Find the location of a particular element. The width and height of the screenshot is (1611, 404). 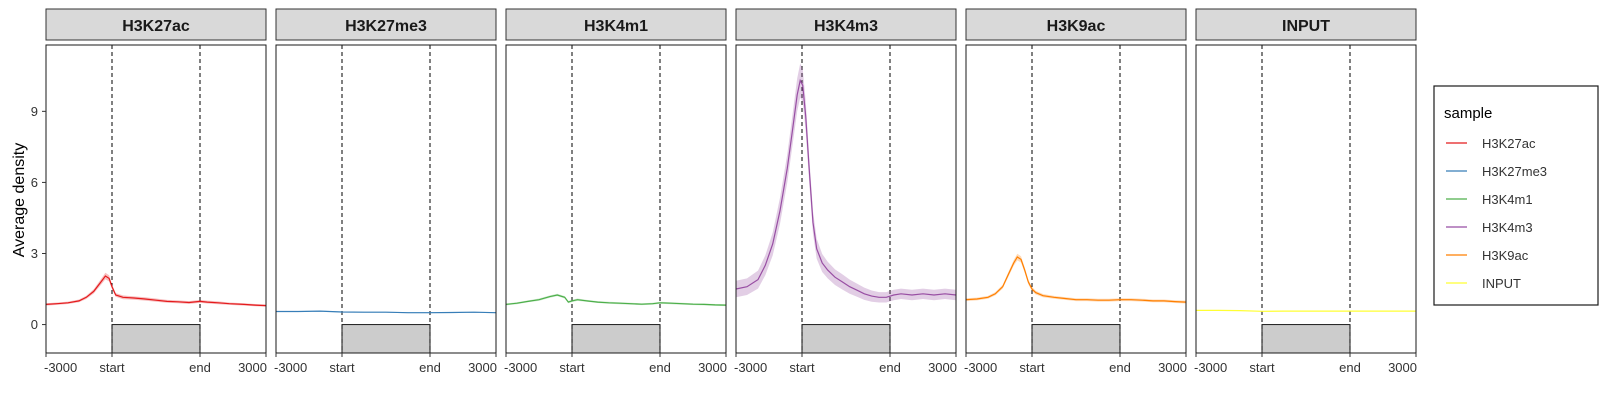

y-tick-label: 0 is located at coordinates (34, 324).